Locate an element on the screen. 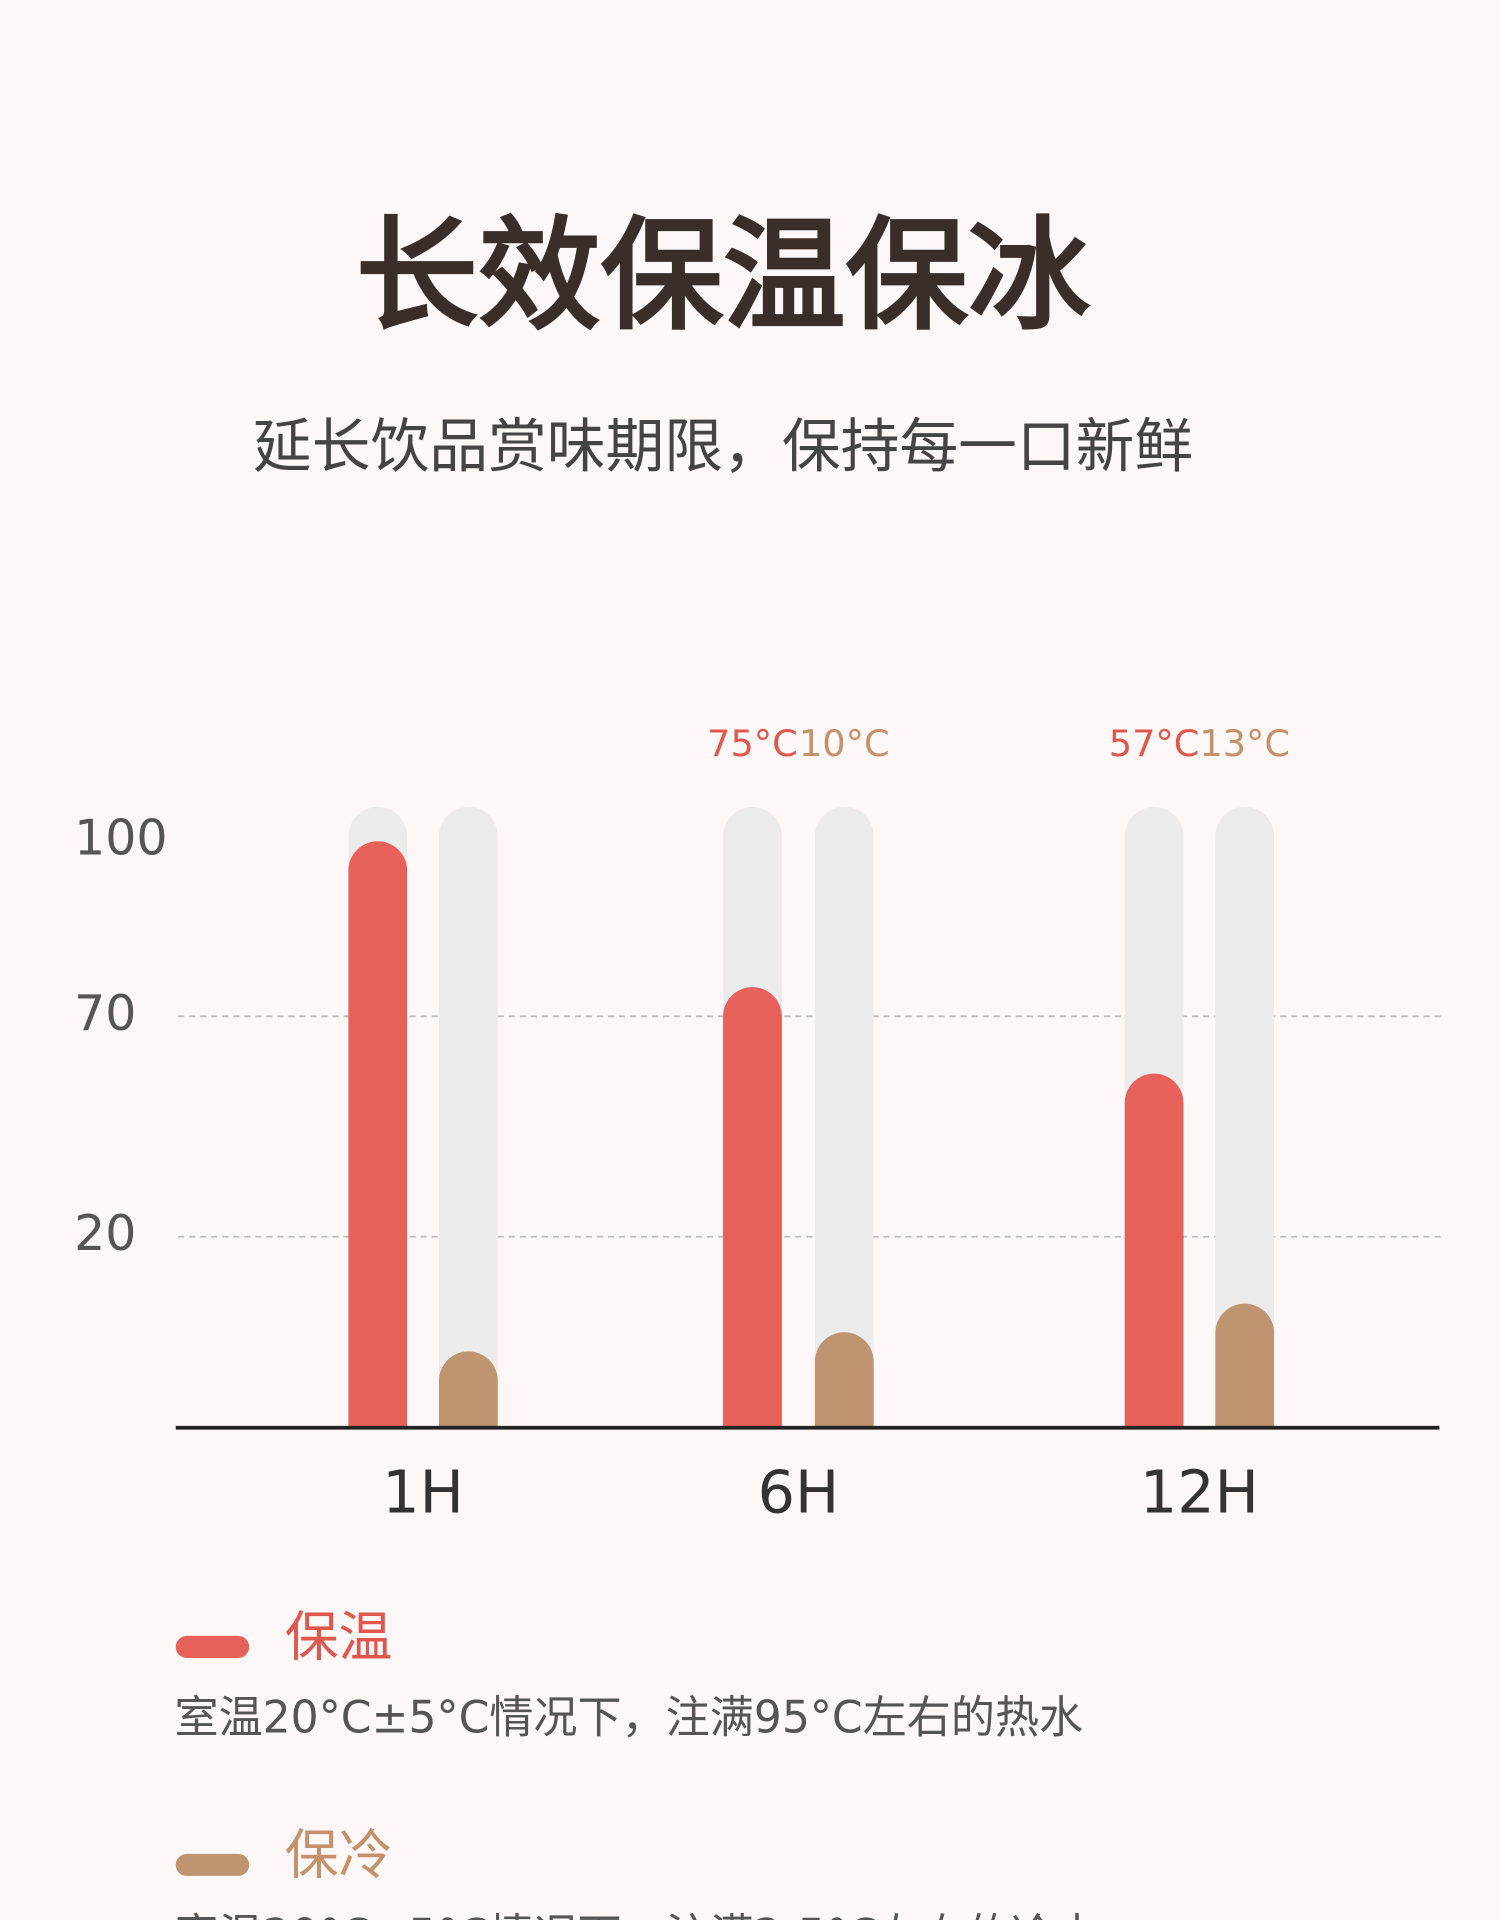  x-tick-label: 1H is located at coordinates (423, 1491).